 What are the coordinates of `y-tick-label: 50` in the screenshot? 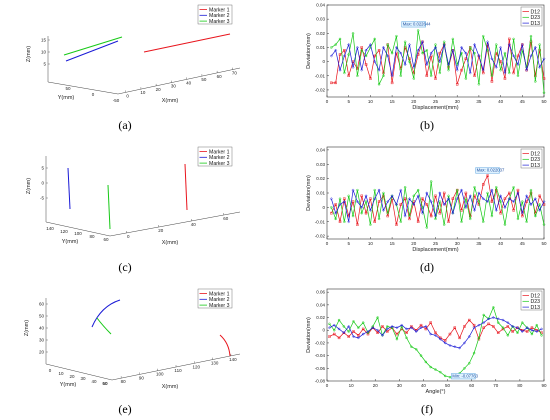 It's located at (105, 383).